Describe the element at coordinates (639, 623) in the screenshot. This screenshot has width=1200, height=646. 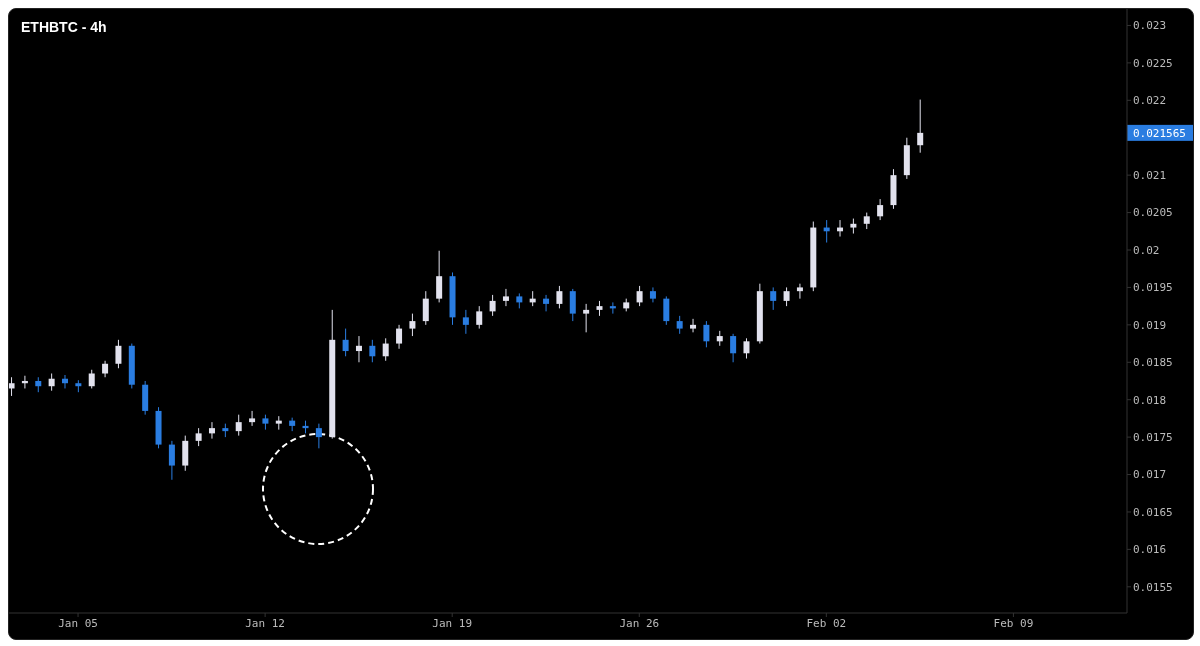
I see `x-tick-label: Jan 26` at that location.